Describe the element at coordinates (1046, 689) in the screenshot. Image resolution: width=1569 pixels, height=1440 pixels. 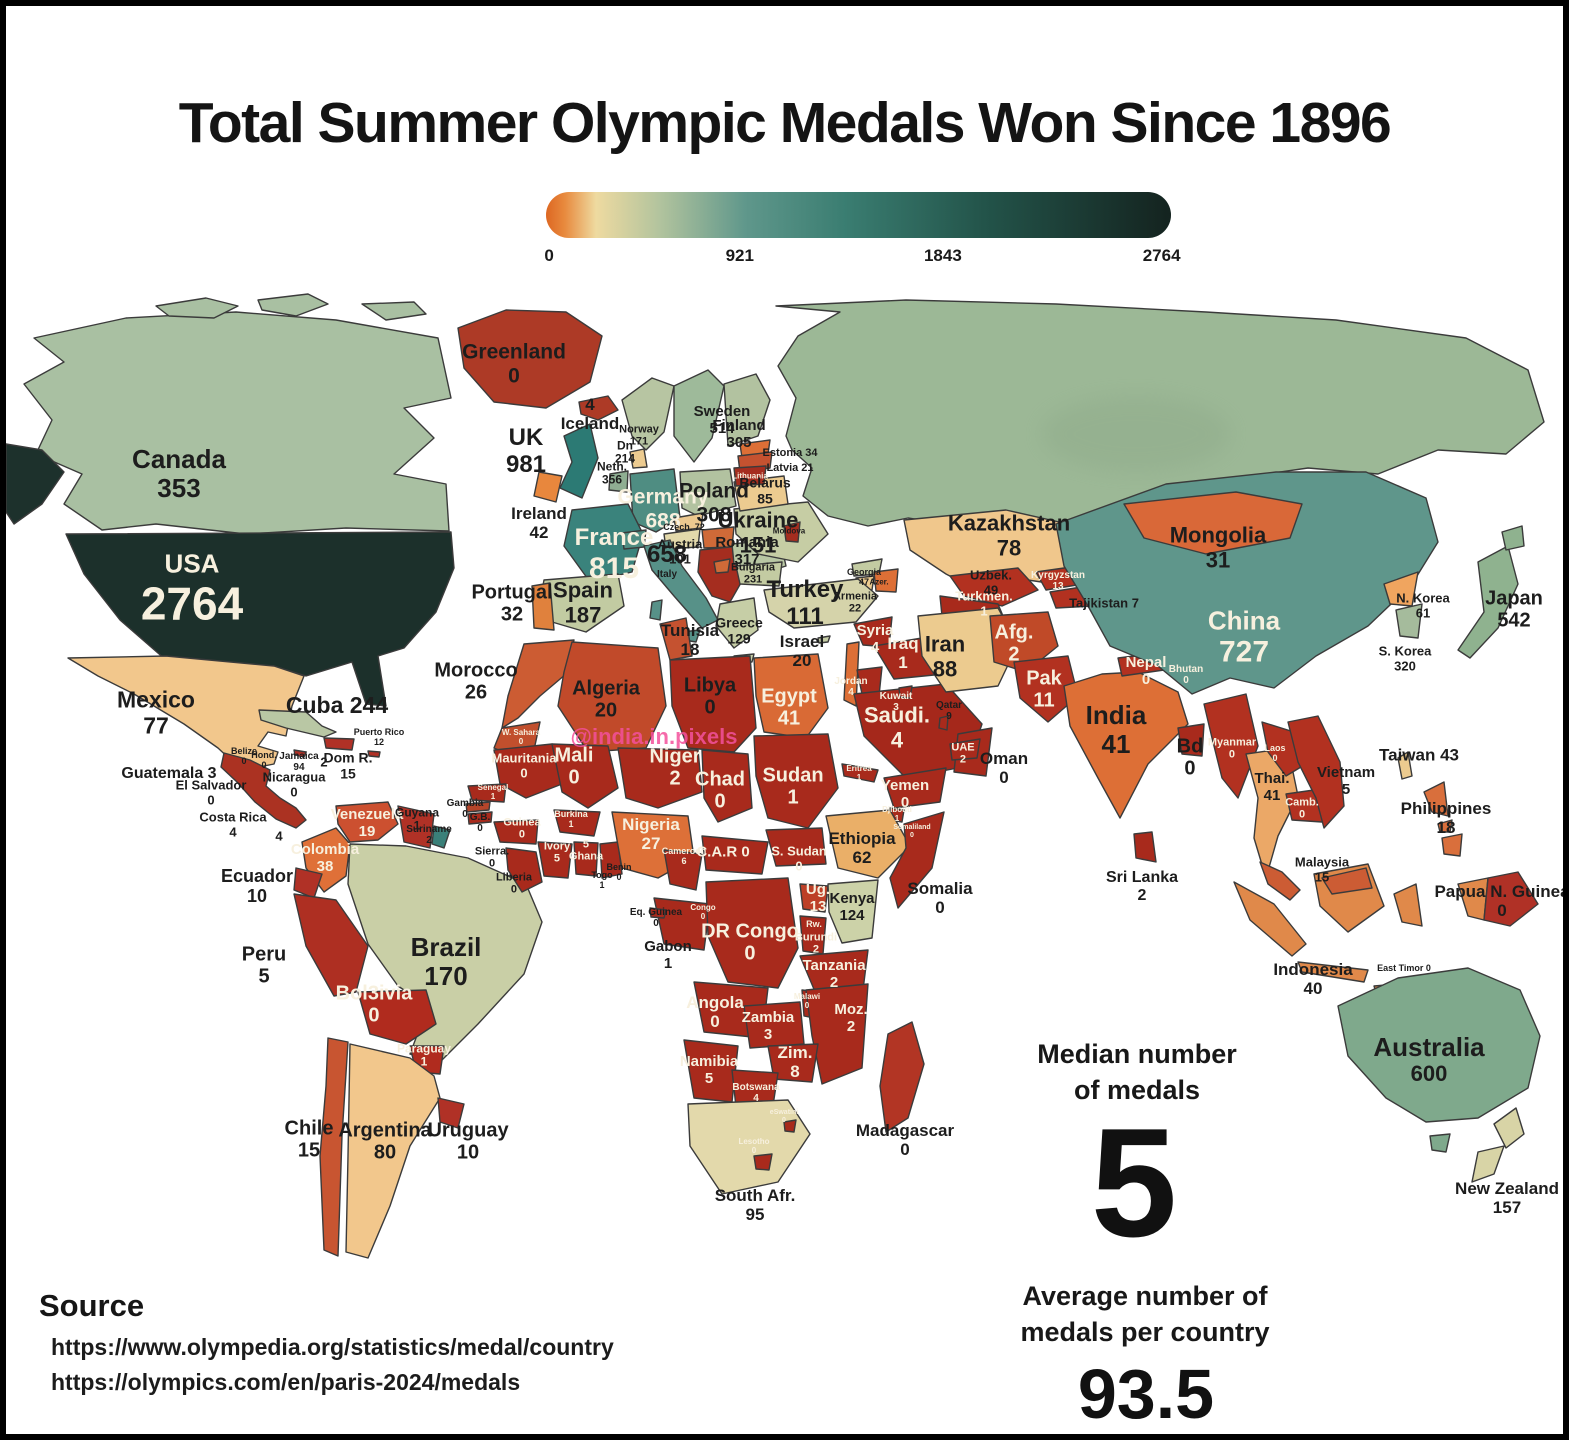
I see `shape-pakistan` at that location.